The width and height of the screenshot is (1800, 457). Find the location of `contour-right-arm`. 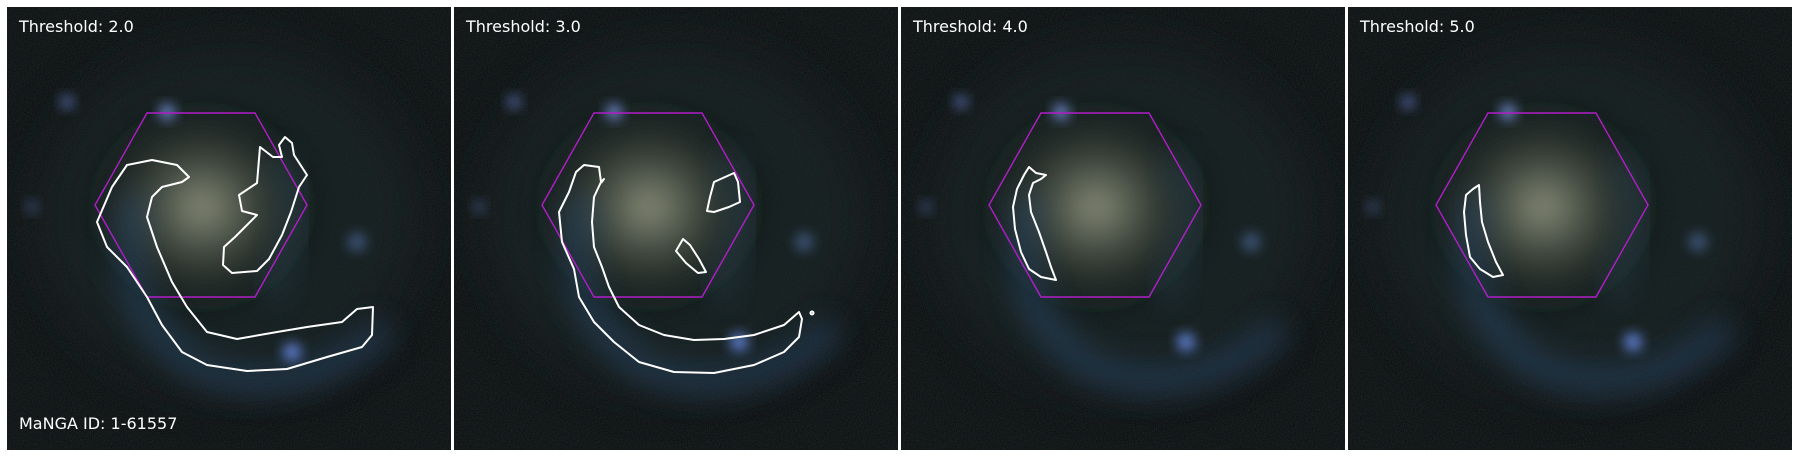

contour-right-arm is located at coordinates (265, 205).